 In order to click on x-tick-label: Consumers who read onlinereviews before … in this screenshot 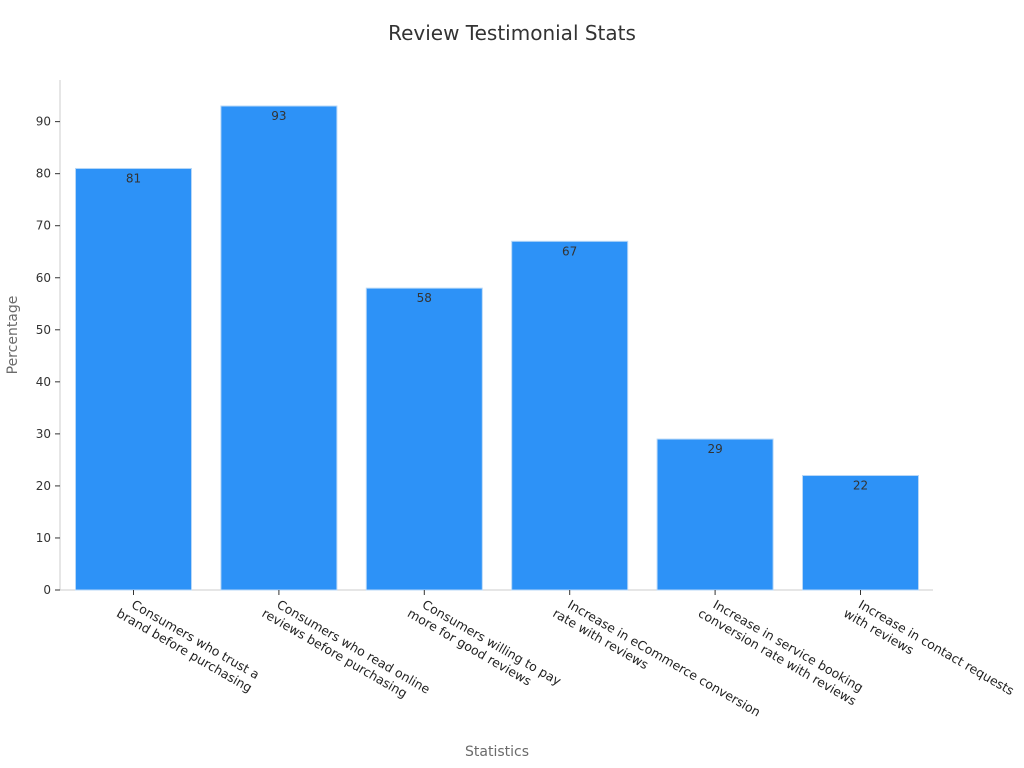, I will do `click(347, 651)`.